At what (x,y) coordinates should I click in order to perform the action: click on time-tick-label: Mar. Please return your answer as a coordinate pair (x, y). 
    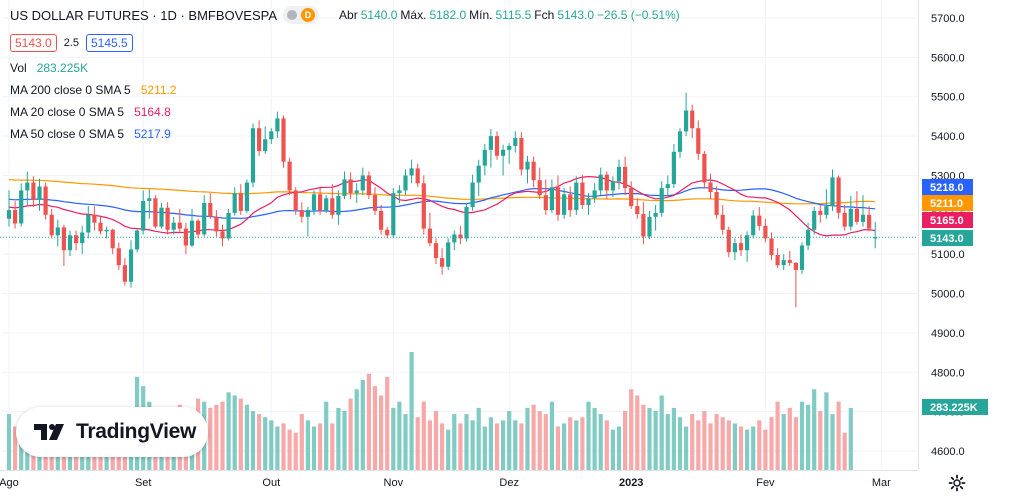
    Looking at the image, I should click on (881, 483).